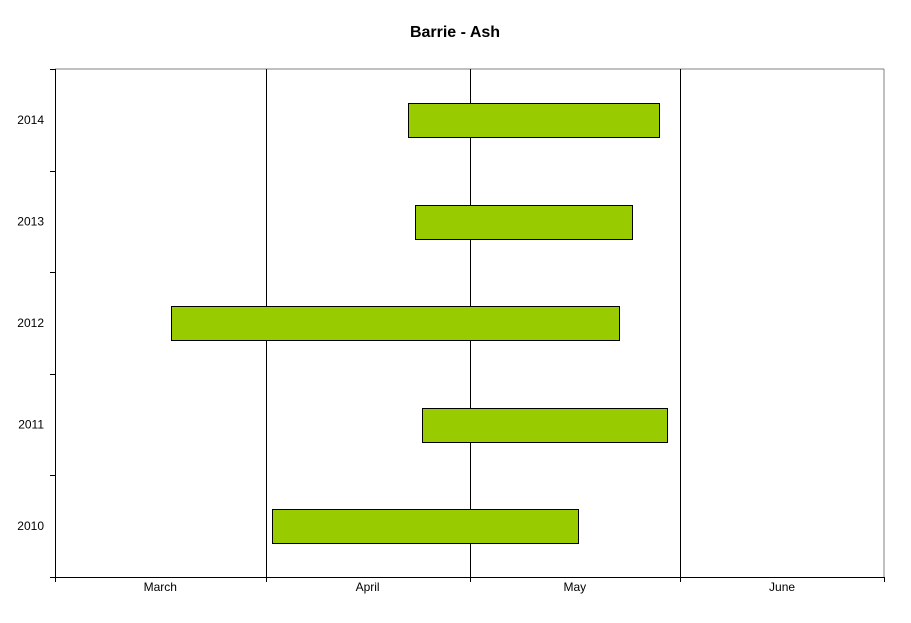 This screenshot has height=623, width=911. Describe the element at coordinates (31, 425) in the screenshot. I see `y-tick-label: 2011` at that location.